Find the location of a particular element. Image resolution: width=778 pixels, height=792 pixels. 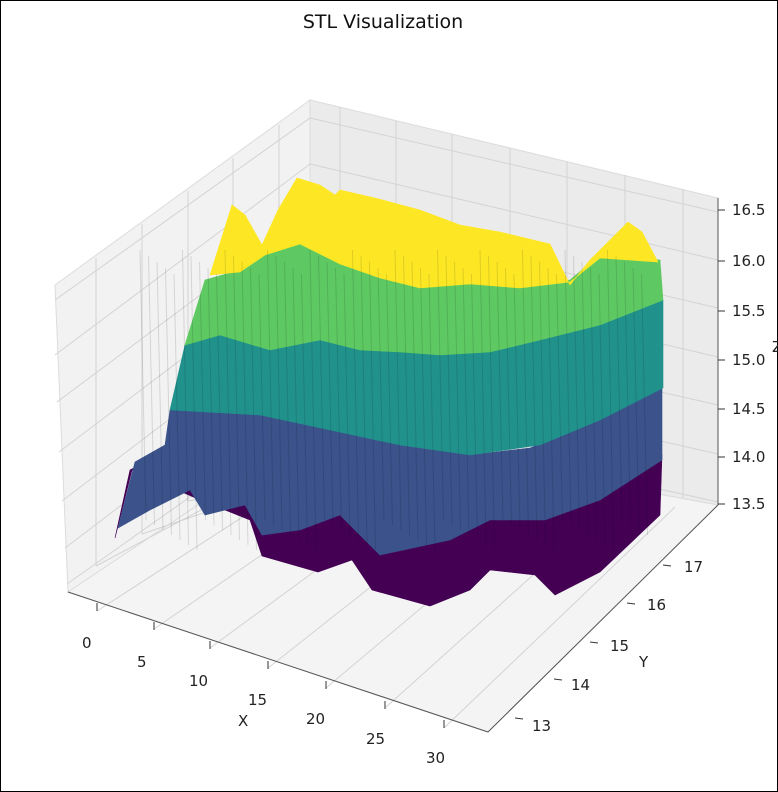

z-tick-label: 14.0 is located at coordinates (748, 457).